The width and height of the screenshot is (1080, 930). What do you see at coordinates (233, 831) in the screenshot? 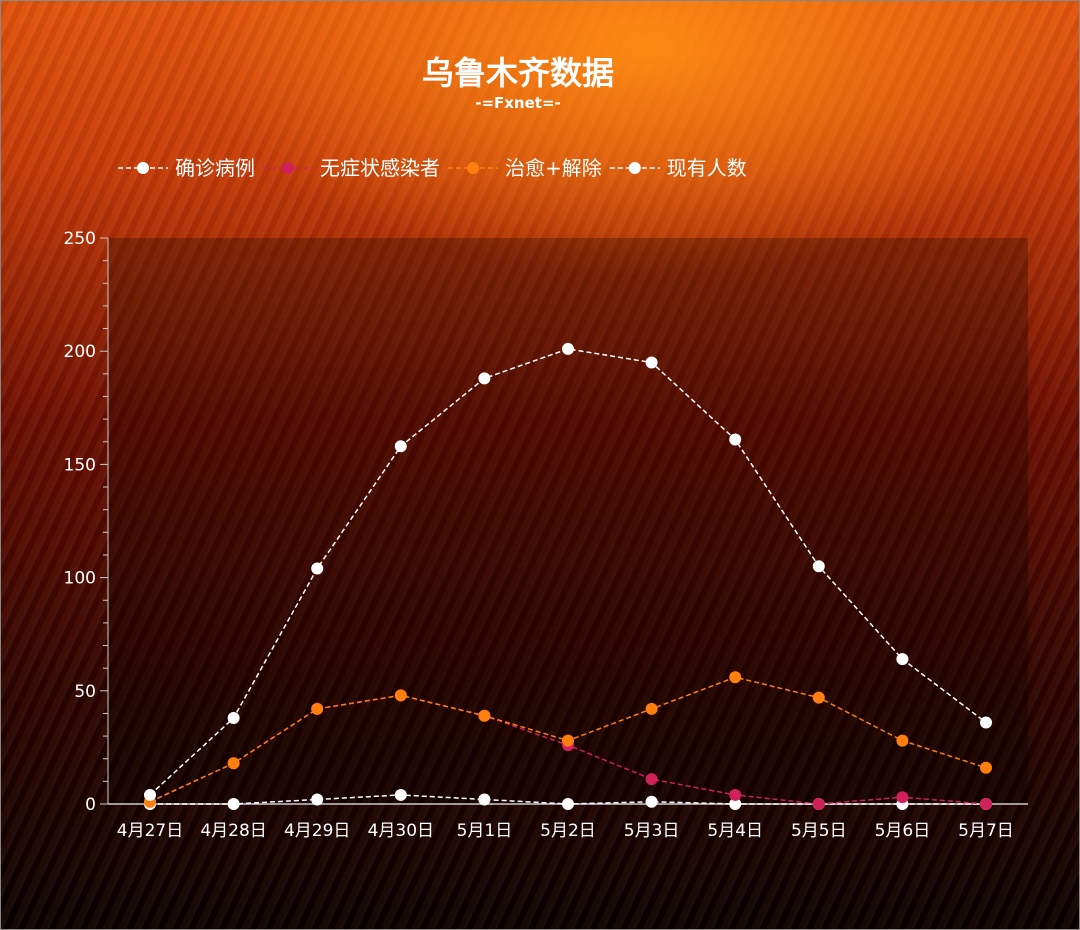
I see `x-tick-label: 4月28日` at bounding box center [233, 831].